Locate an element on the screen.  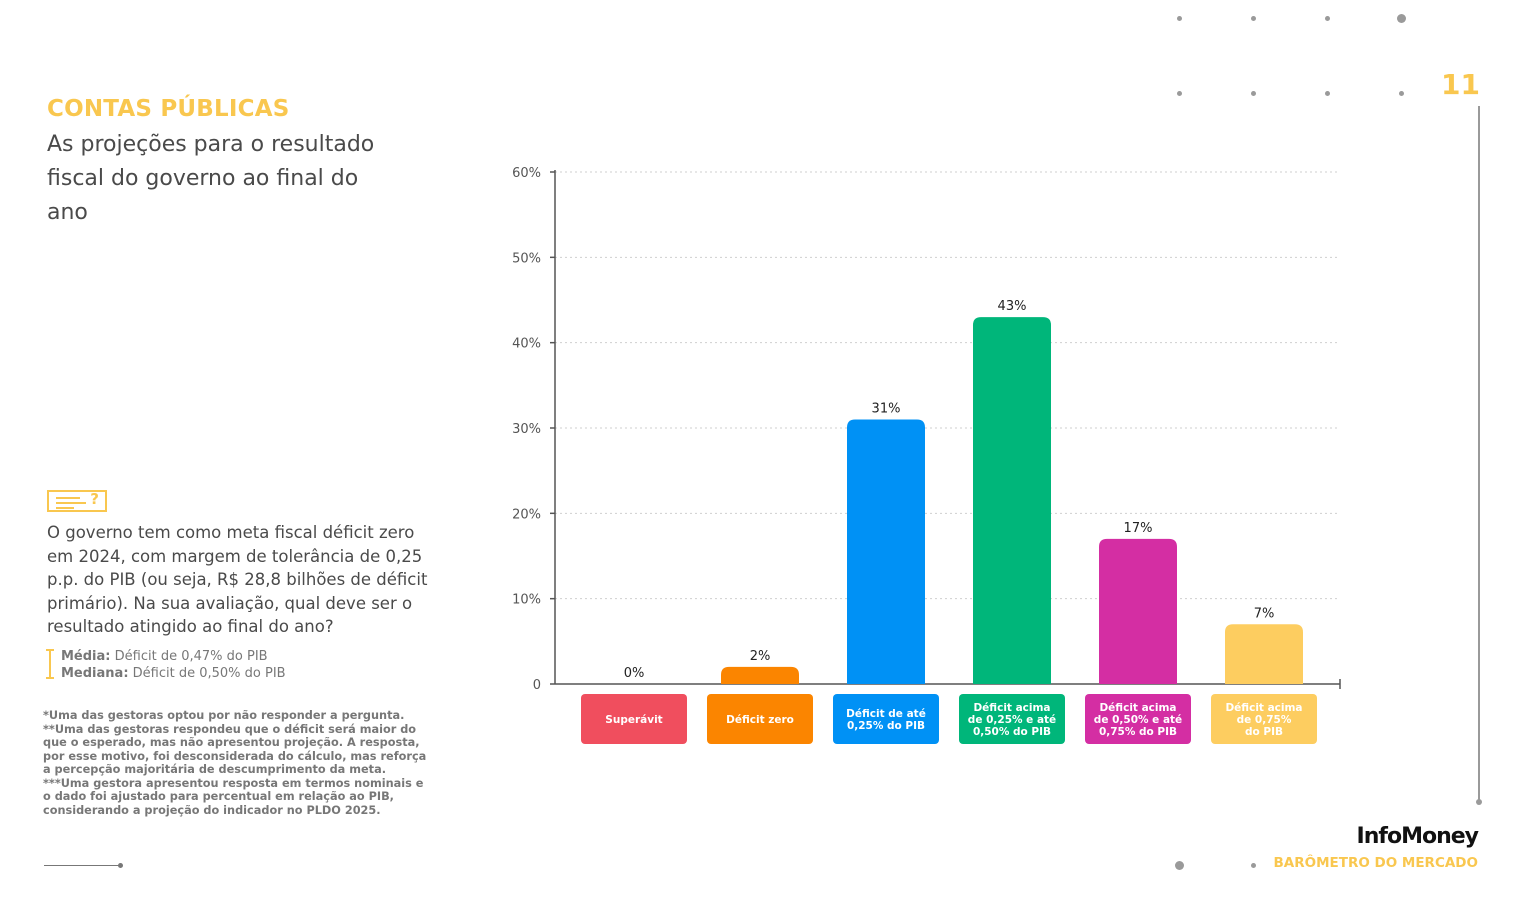
y-tick-label: 0 is located at coordinates (537, 685).